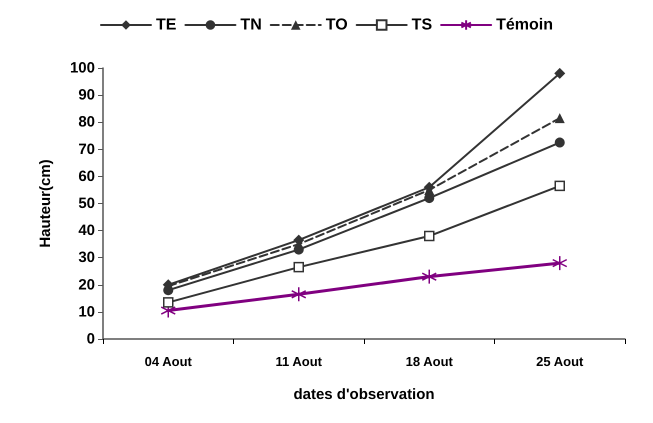 This screenshot has width=653, height=423. I want to click on y-tick-label: 60, so click(86, 176).